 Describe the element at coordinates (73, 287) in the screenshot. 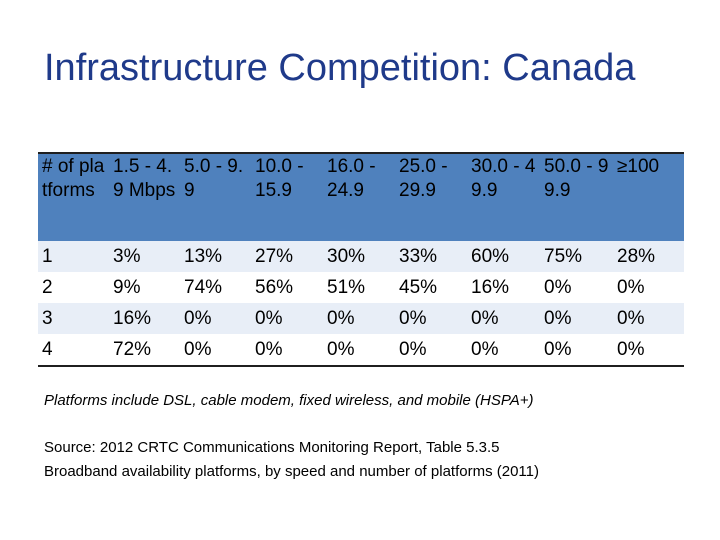

I see `table-cell: 2` at that location.